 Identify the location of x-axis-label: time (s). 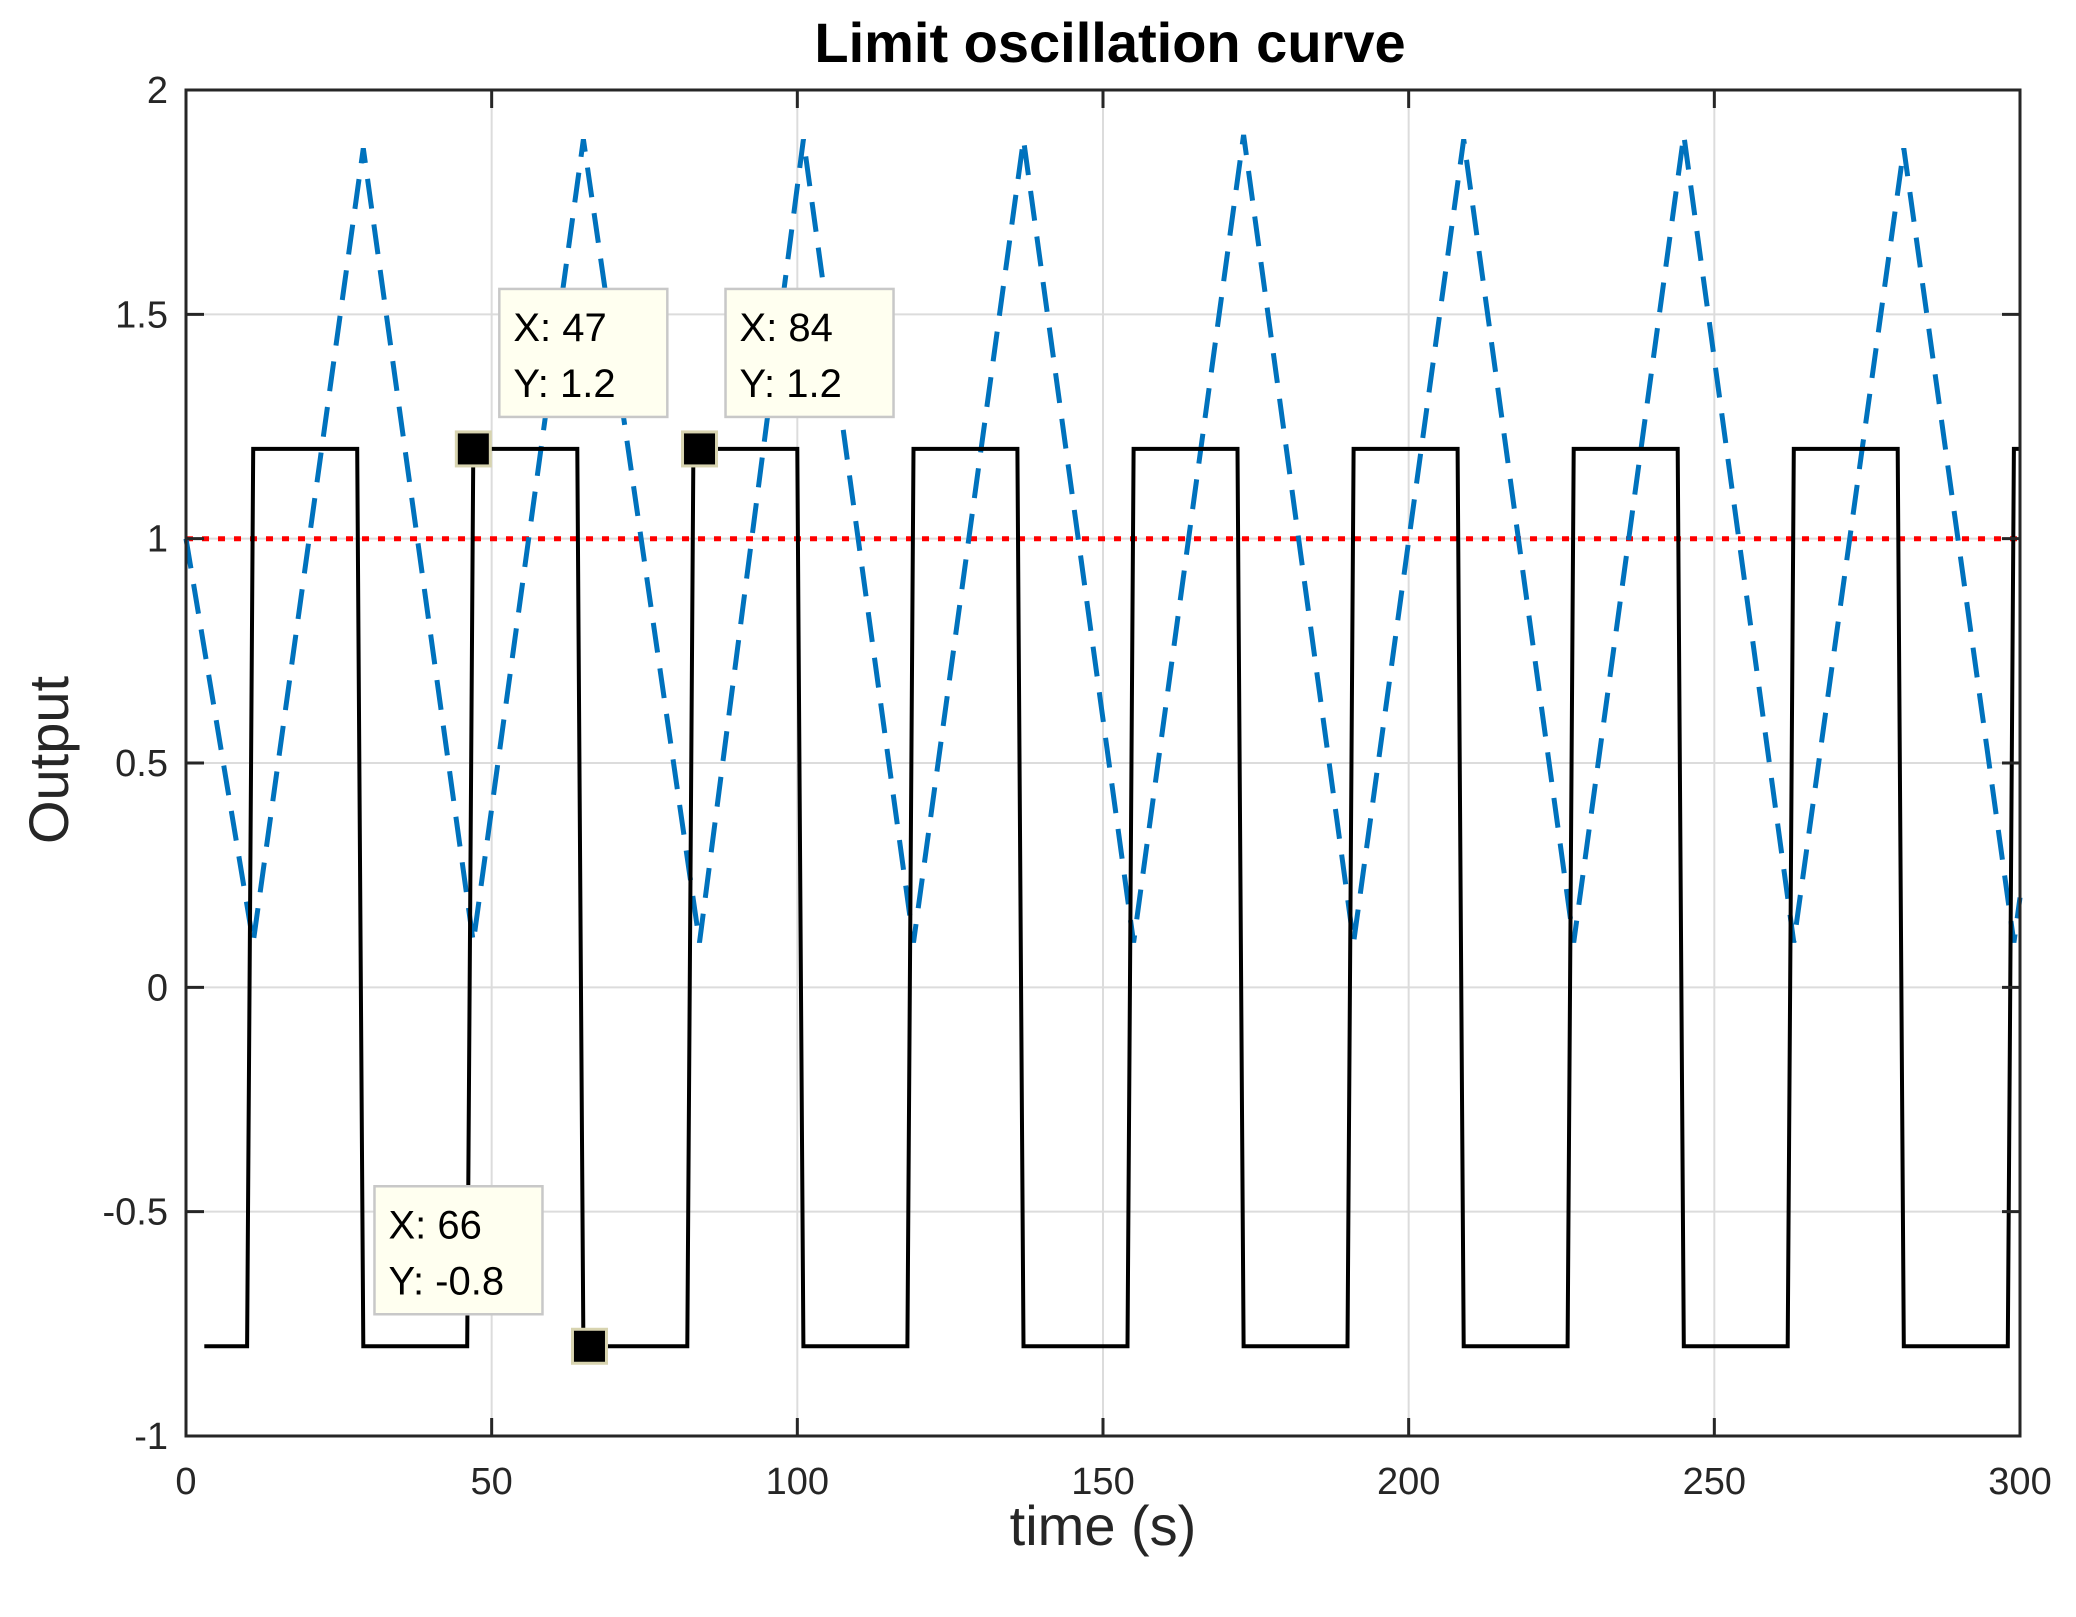
(1103, 1525).